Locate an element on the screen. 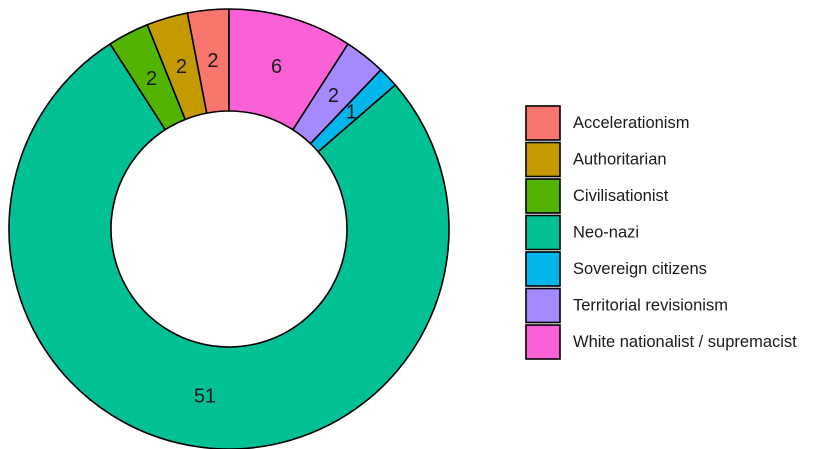  slice-label-authoritarian: 2 is located at coordinates (181, 67).